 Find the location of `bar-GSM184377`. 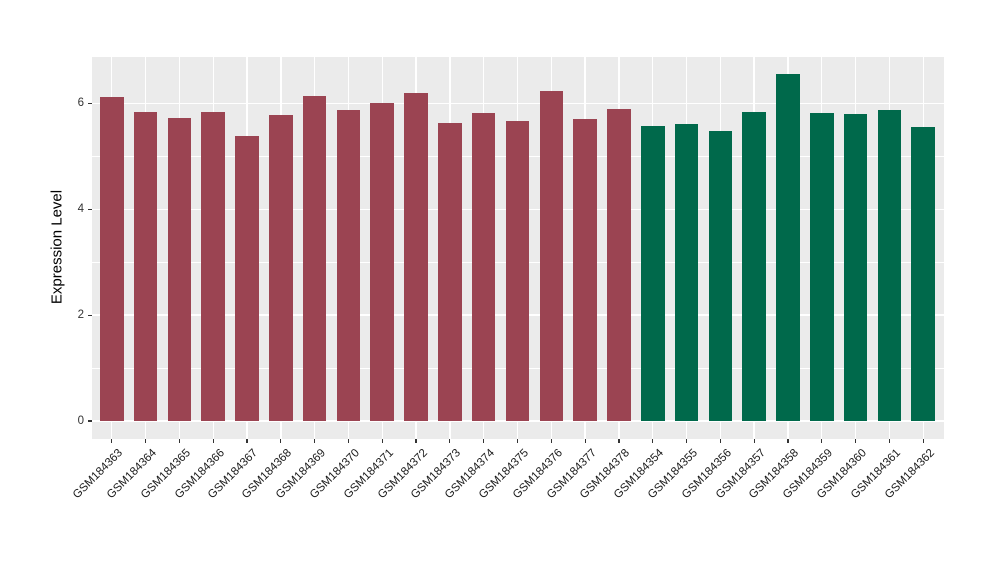

bar-GSM184377 is located at coordinates (585, 270).